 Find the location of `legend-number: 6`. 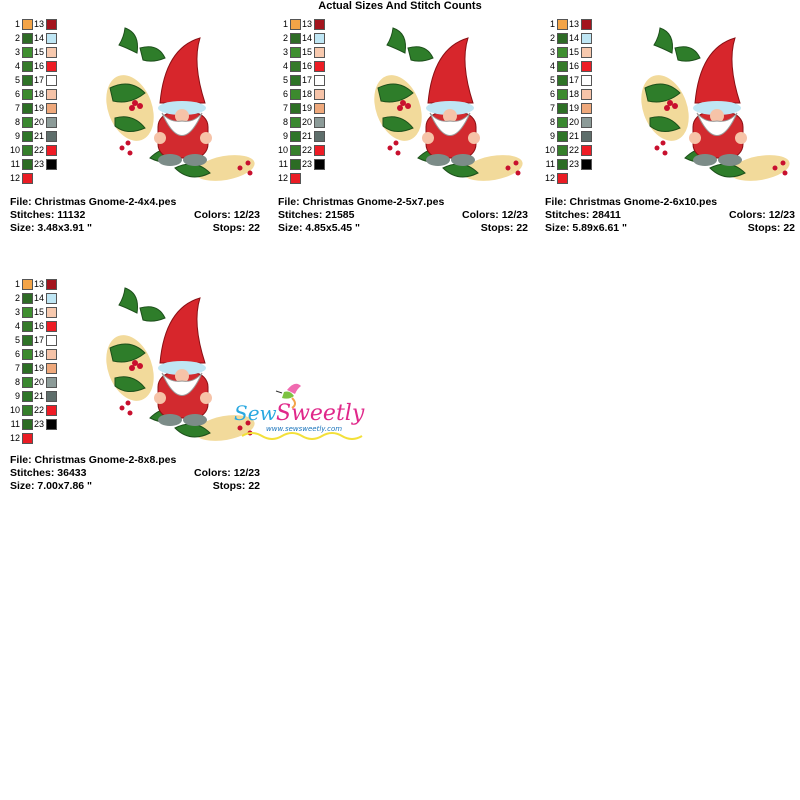

legend-number: 6 is located at coordinates (17, 94).